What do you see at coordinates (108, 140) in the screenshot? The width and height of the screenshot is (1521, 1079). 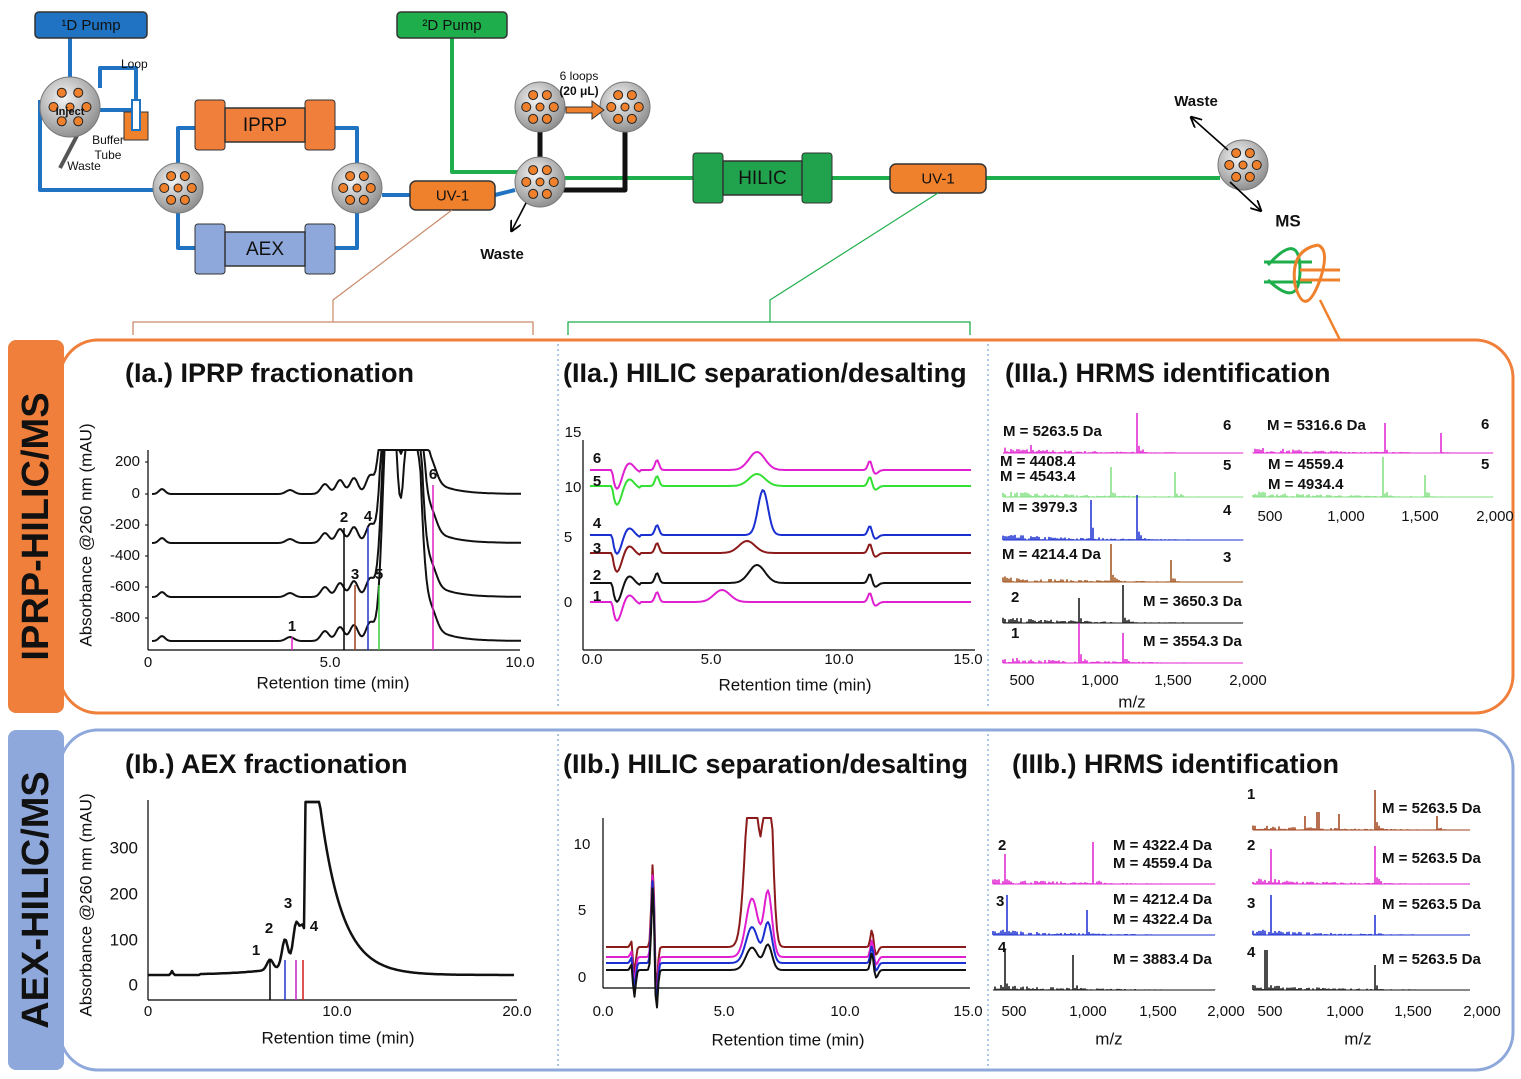 I see `label: Buffer` at bounding box center [108, 140].